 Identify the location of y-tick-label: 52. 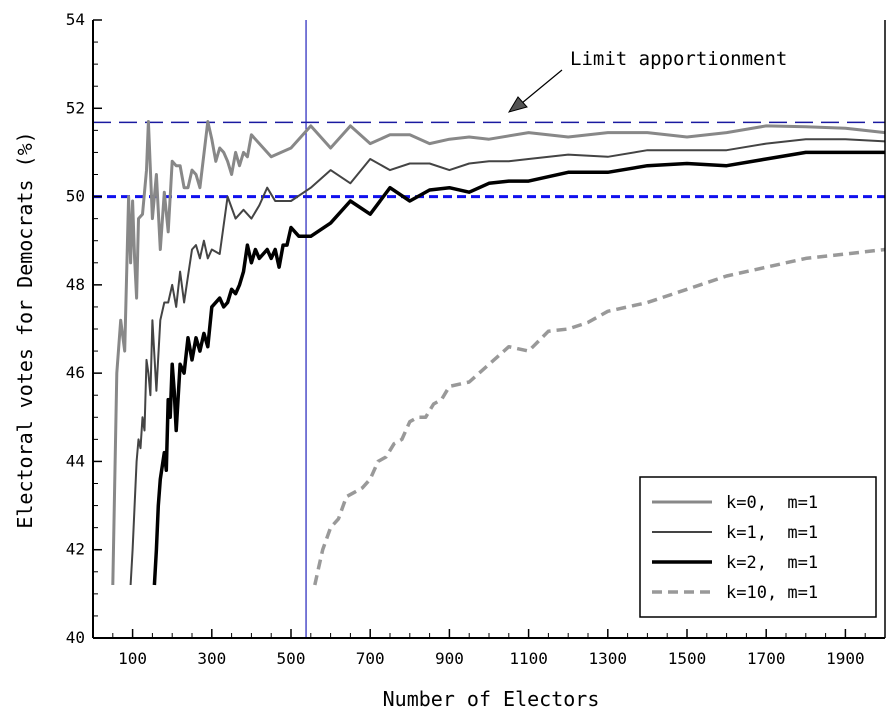
(75, 107).